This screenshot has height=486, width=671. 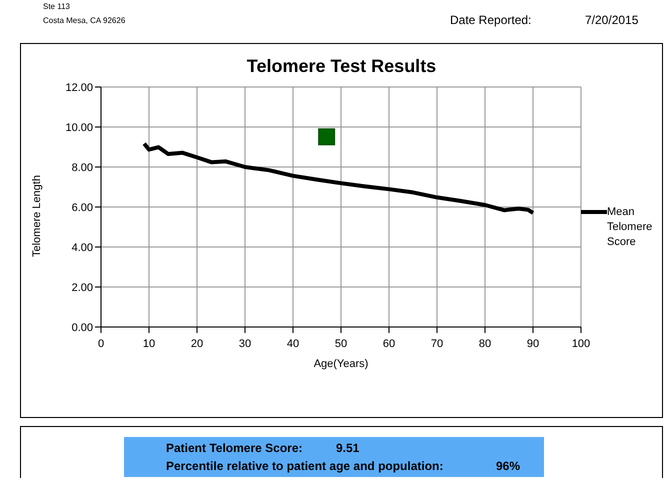 I want to click on y-tick-label: 10.00, so click(x=79, y=128).